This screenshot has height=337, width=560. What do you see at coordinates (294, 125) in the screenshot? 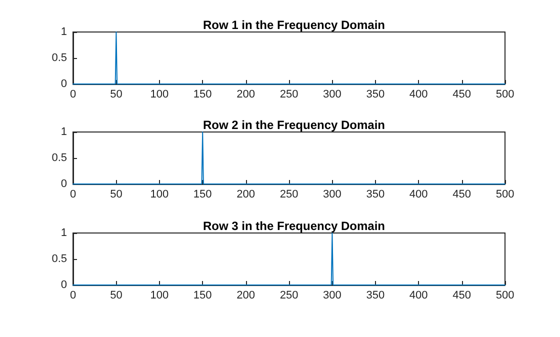
I see `chart-title: Row 2 in the Frequency Domain` at bounding box center [294, 125].